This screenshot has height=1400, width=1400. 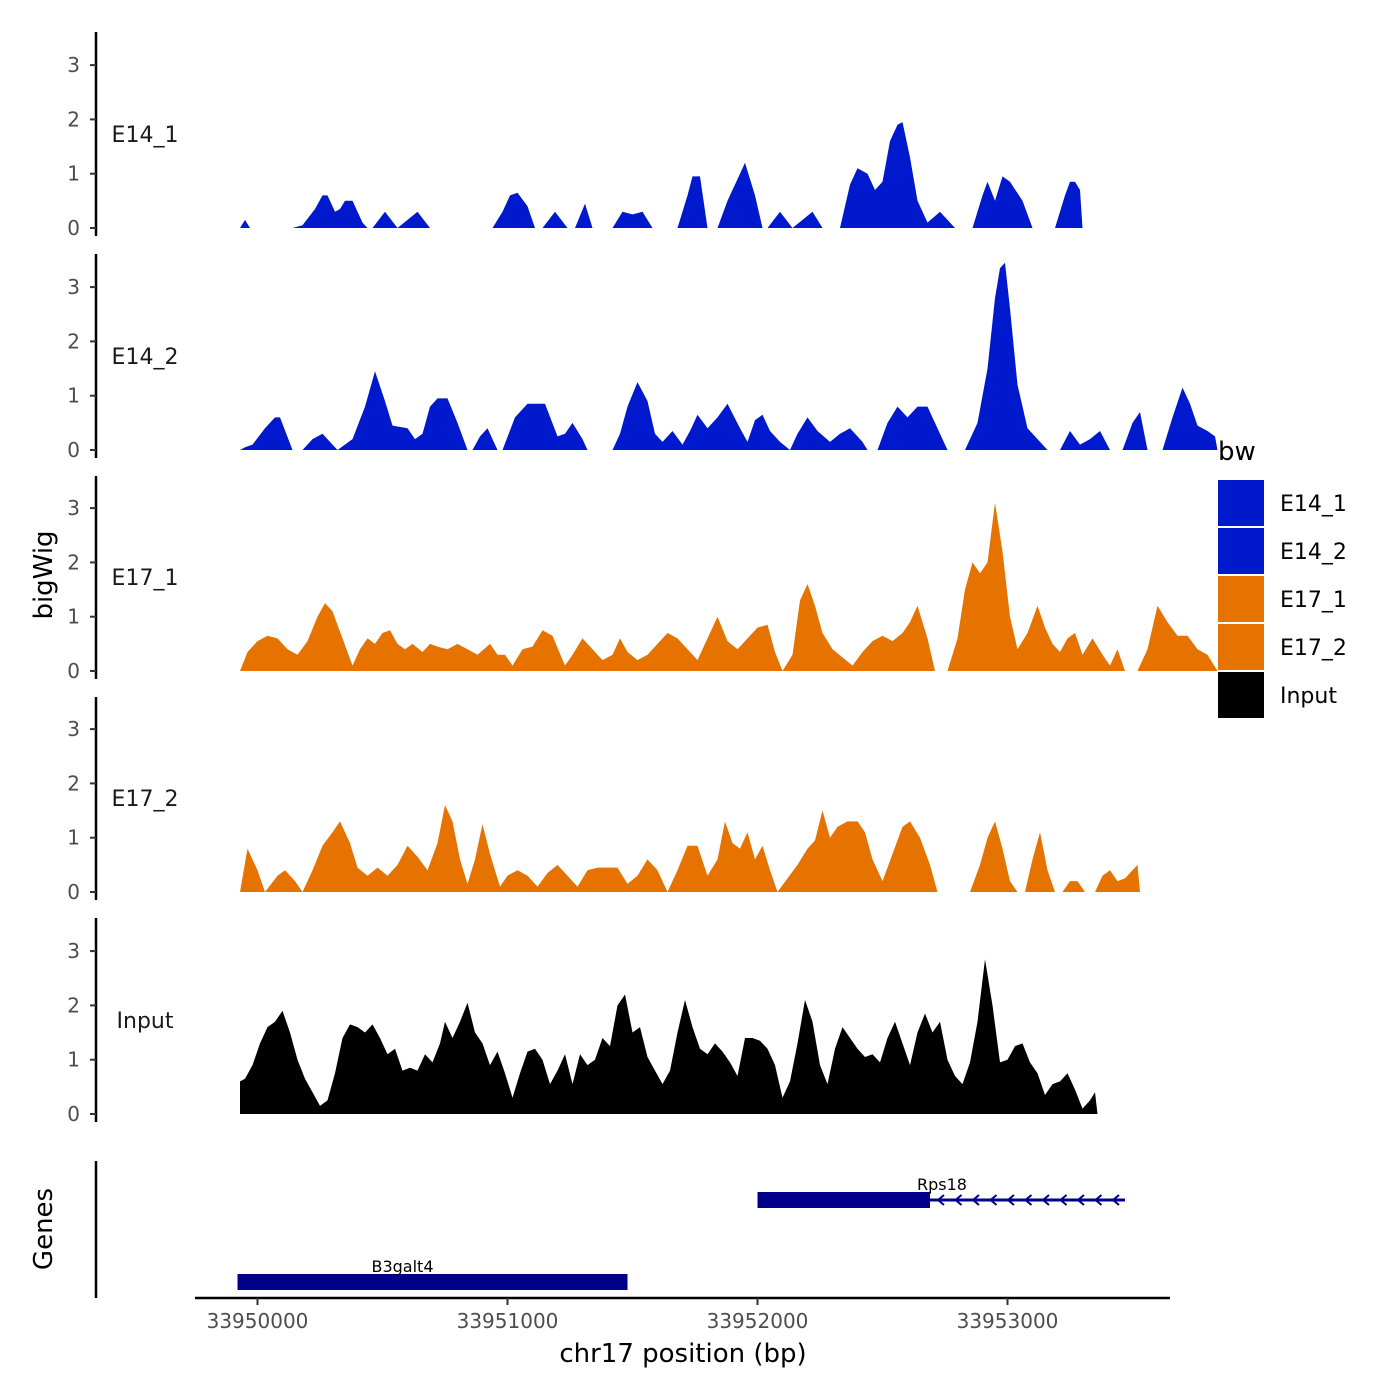 I want to click on legend-title: bw, so click(x=1237, y=452).